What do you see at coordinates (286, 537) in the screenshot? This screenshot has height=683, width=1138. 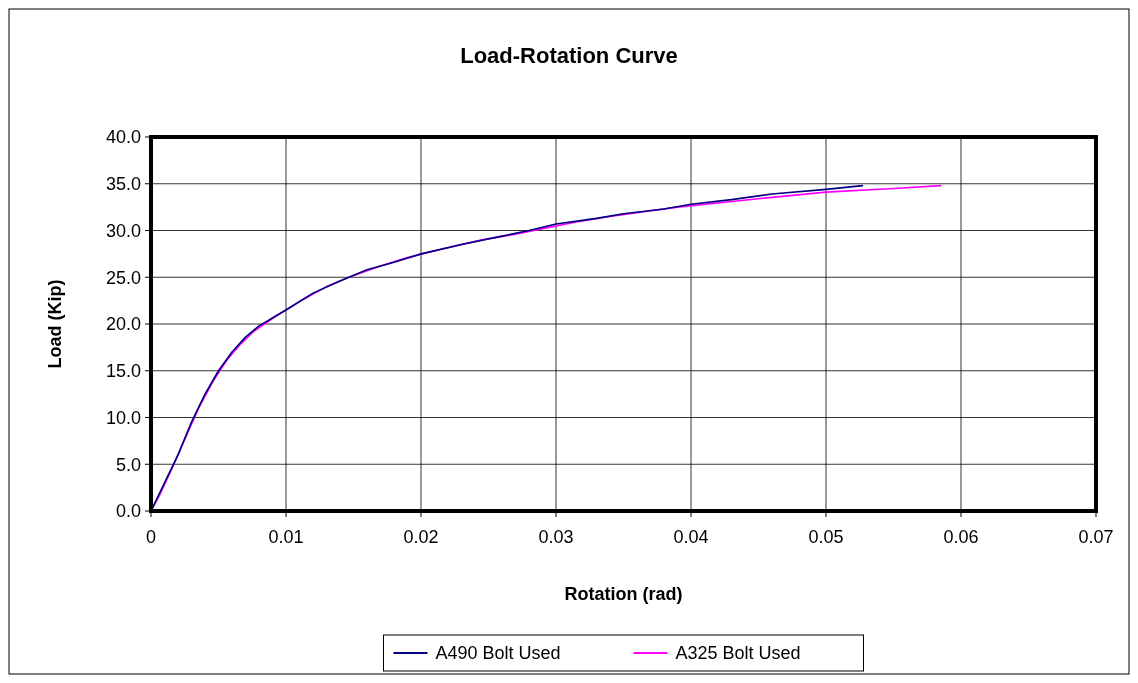 I see `x-tick-label: 0.01` at bounding box center [286, 537].